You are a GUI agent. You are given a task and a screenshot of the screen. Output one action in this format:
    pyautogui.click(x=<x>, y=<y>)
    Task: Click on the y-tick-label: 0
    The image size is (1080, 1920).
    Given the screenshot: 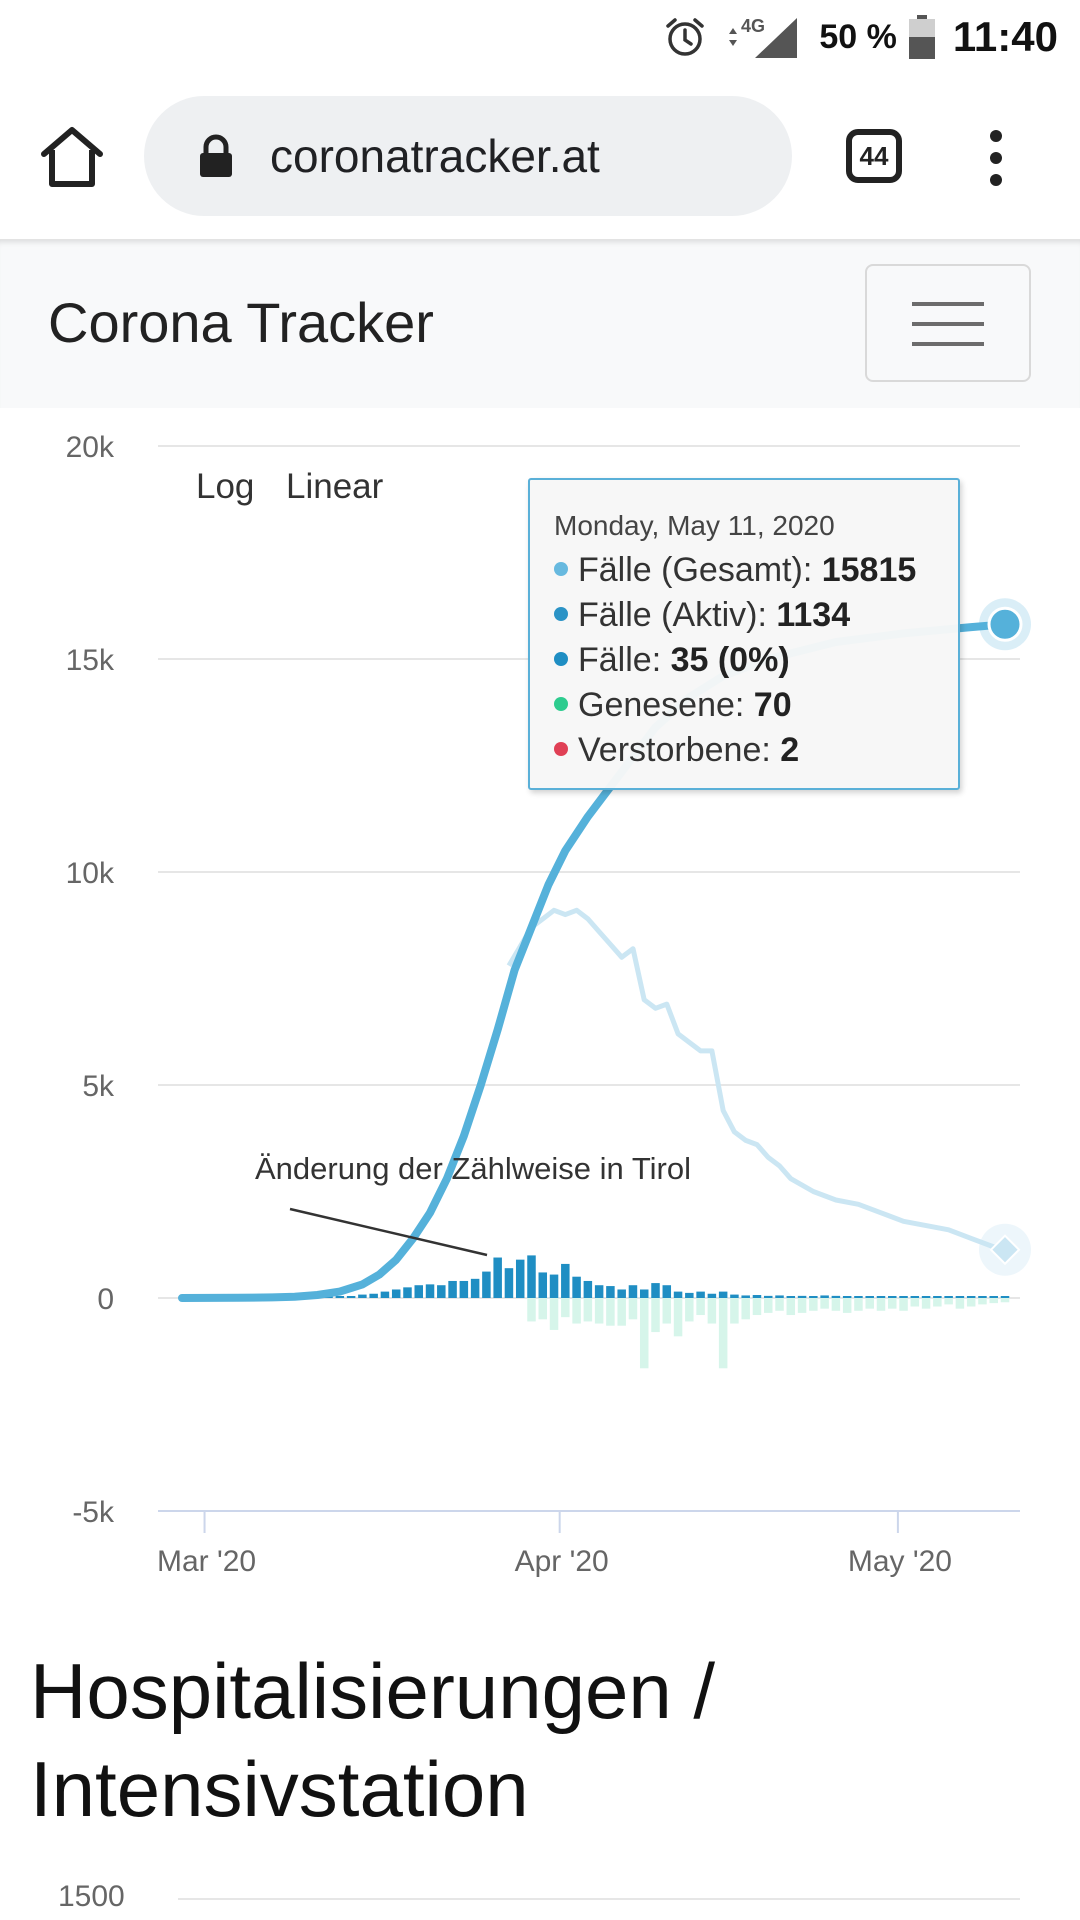 What is the action you would take?
    pyautogui.click(x=105, y=1299)
    